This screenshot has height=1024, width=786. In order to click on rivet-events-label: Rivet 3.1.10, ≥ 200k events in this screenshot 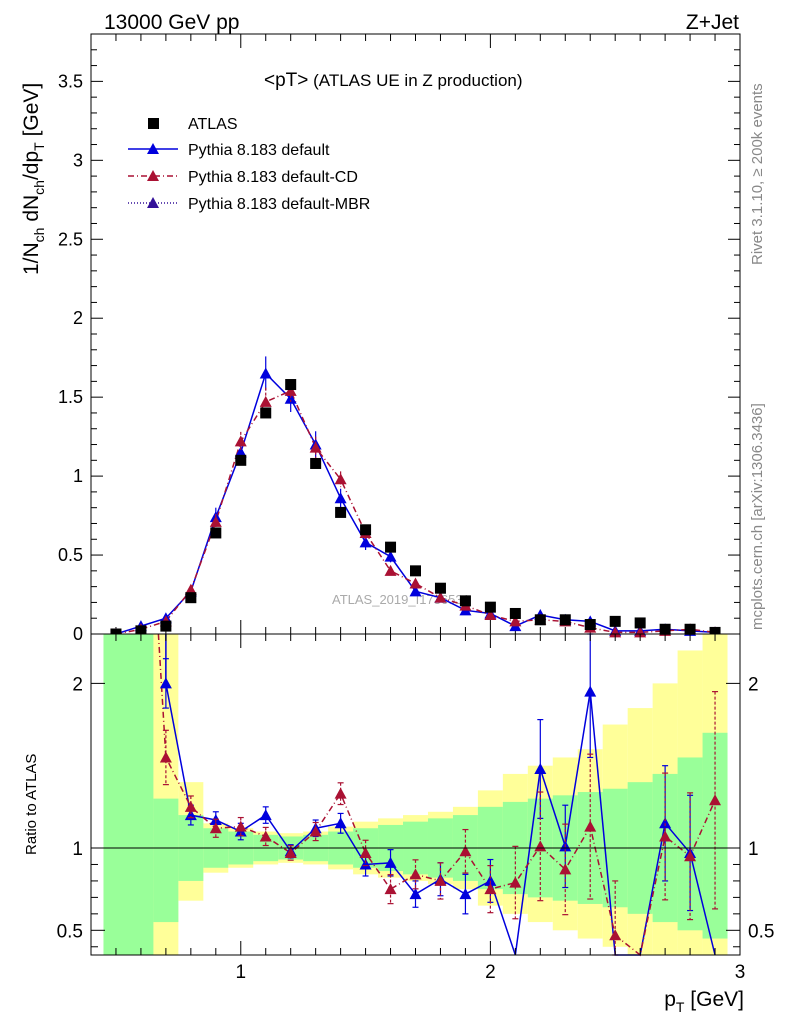, I will do `click(757, 174)`.